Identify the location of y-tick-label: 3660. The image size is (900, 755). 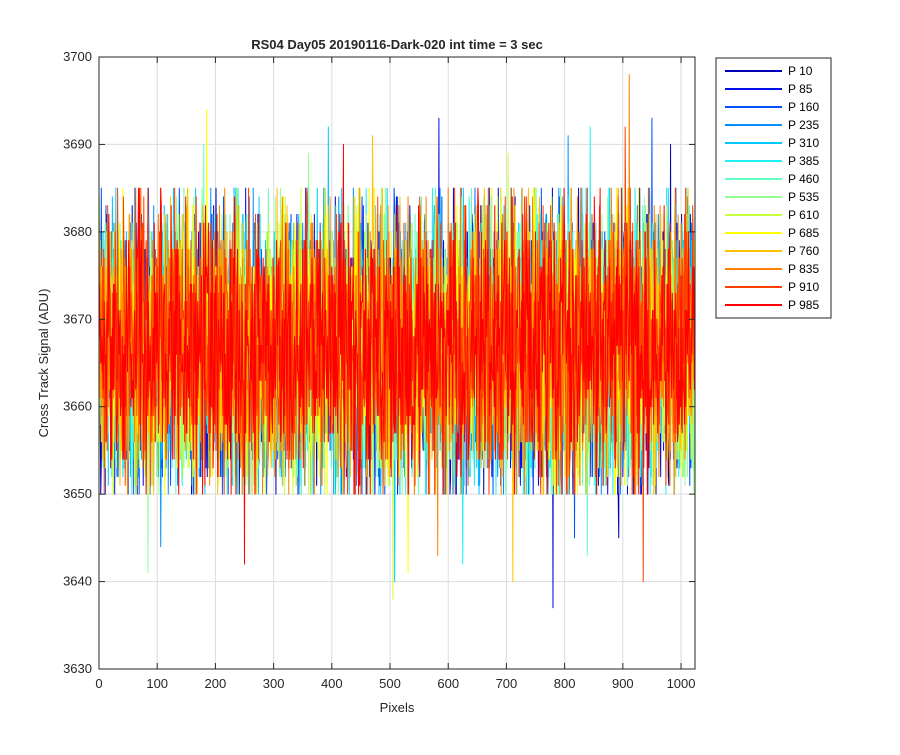
(77, 406).